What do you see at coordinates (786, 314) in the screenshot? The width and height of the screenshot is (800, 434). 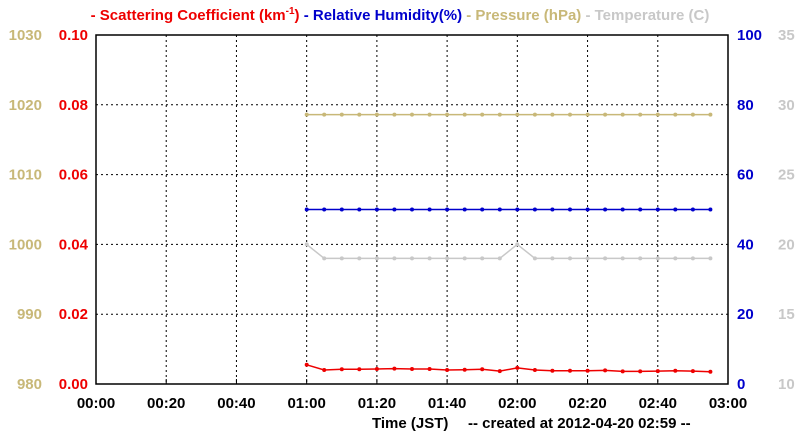 I see `temperature-tick-label: 15` at bounding box center [786, 314].